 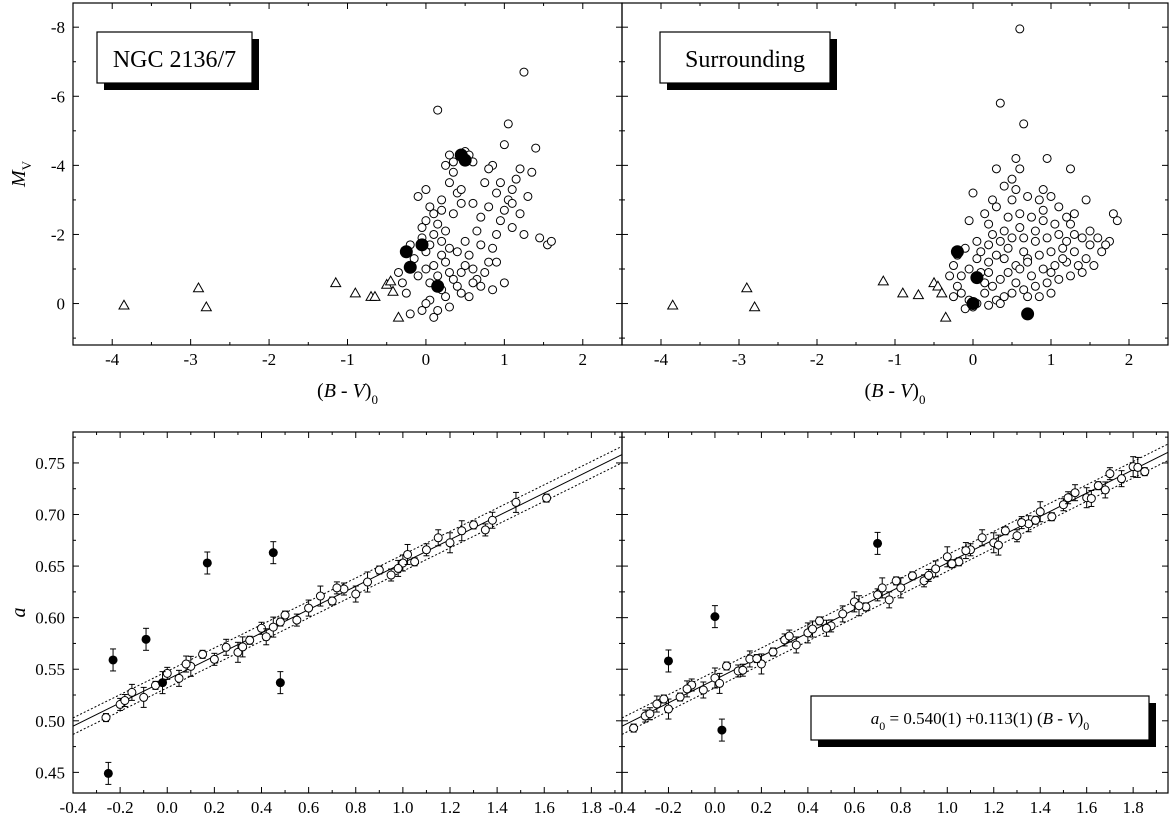 What do you see at coordinates (761, 807) in the screenshot?
I see `x-tick-label: 0.2` at bounding box center [761, 807].